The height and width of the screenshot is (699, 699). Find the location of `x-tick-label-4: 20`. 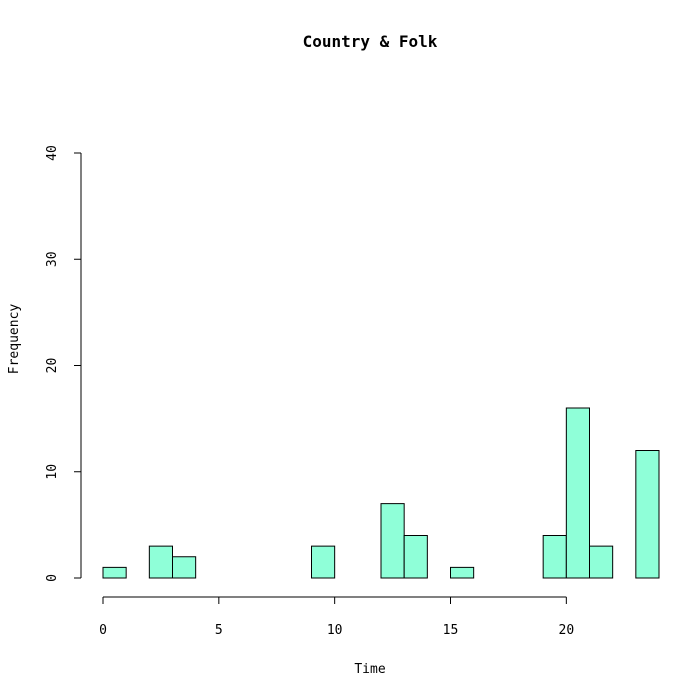

x-tick-label-4: 20 is located at coordinates (567, 630).